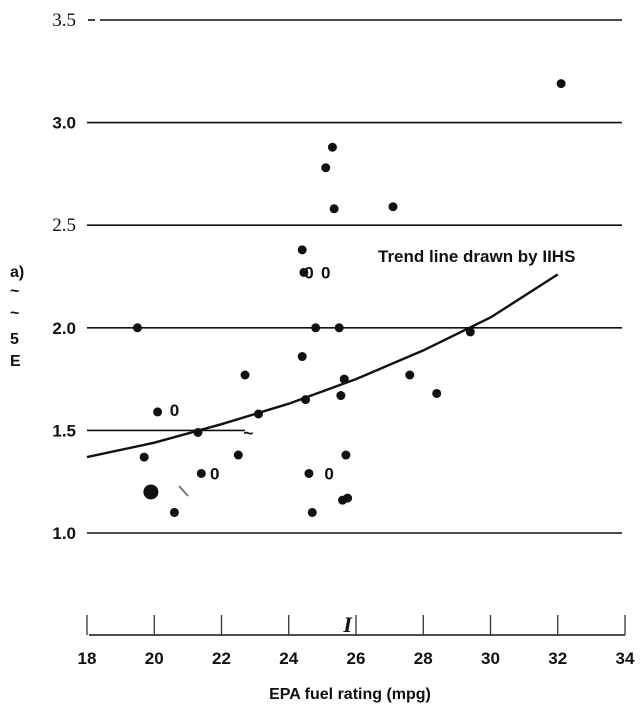 This screenshot has width=642, height=708. What do you see at coordinates (298, 530) in the screenshot?
I see `stray-marks: ~I` at bounding box center [298, 530].